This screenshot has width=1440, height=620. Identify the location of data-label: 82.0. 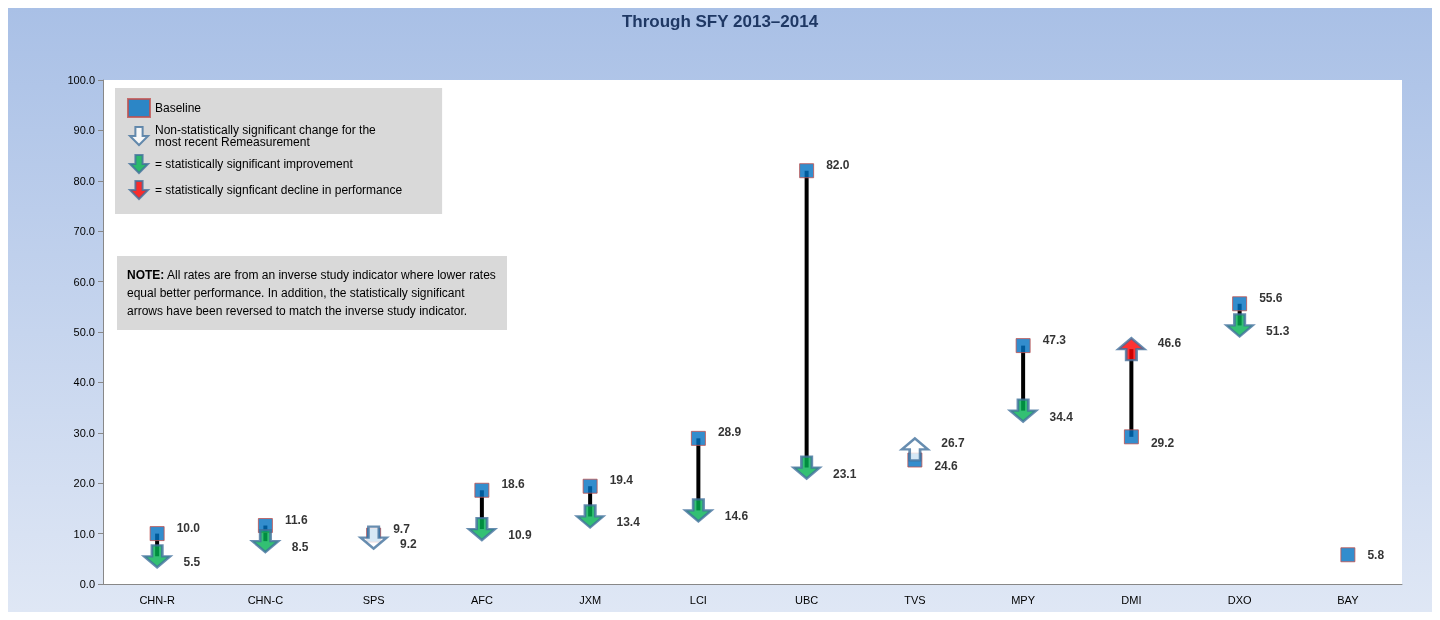
(838, 164).